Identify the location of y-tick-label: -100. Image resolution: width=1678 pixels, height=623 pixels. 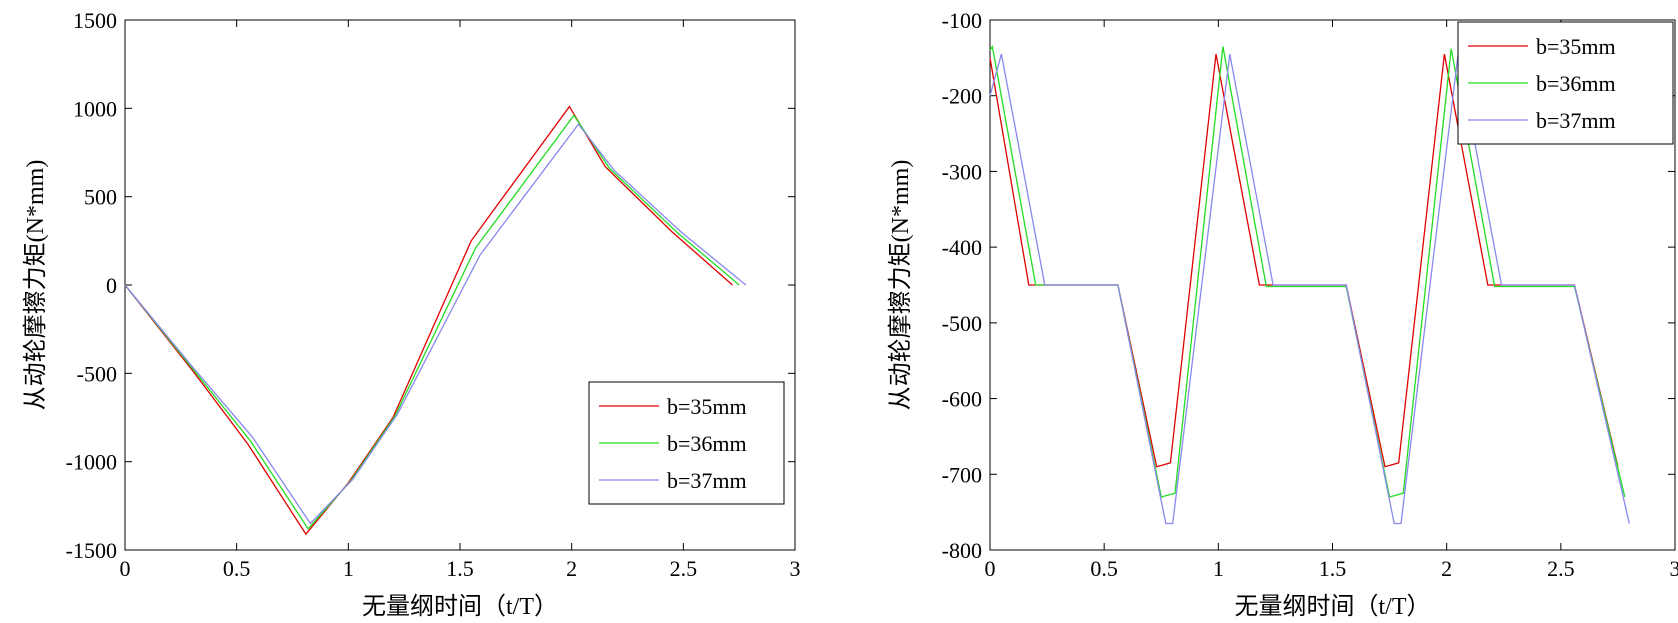
(962, 20).